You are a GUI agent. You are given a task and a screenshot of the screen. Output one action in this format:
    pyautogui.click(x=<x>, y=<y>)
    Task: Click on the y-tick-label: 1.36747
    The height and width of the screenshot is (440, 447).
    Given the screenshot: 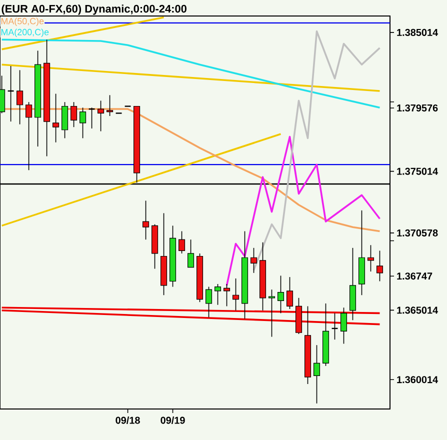 What is the action you would take?
    pyautogui.click(x=414, y=276)
    